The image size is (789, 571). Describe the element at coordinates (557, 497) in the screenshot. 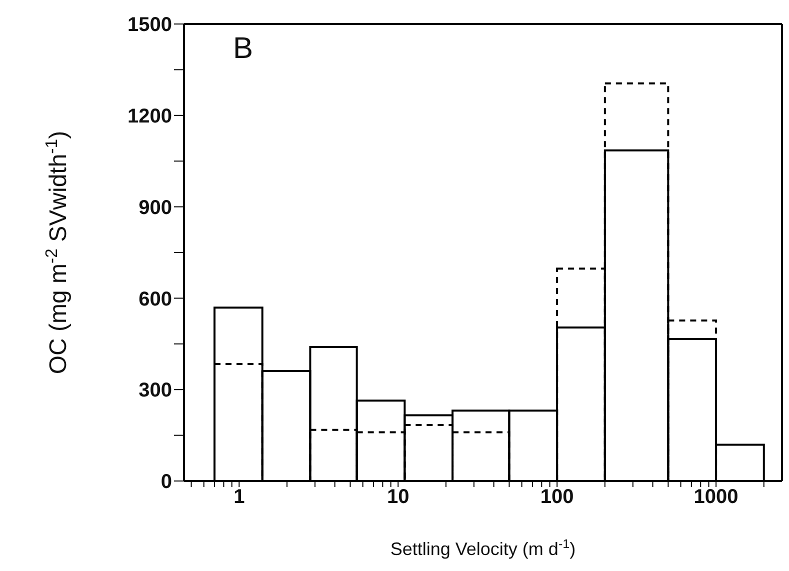

I see `x-tick-label: 100` at that location.